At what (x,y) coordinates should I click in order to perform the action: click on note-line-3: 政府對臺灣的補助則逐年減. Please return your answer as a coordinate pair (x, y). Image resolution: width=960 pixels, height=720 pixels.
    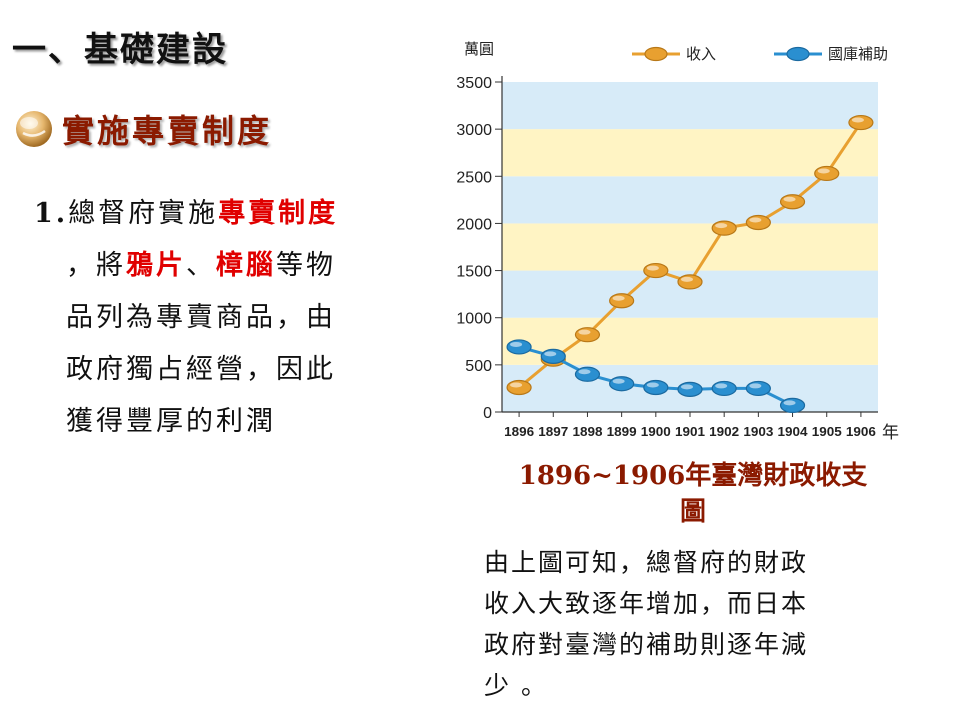
    Looking at the image, I should click on (646, 644).